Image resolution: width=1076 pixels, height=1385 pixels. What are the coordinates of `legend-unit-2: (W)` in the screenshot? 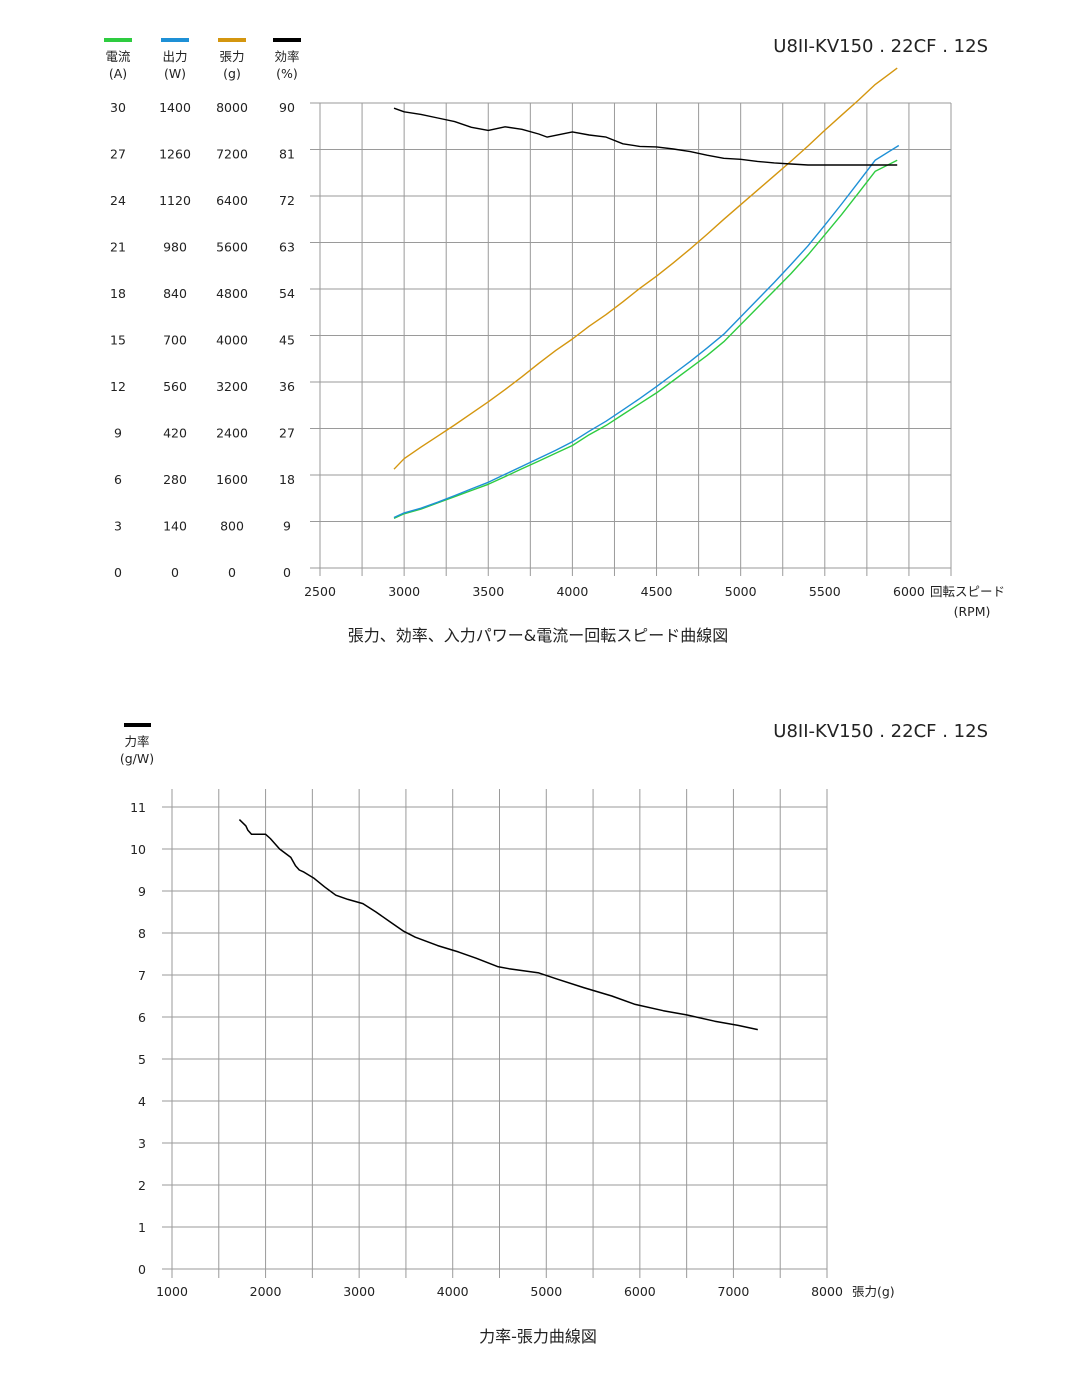 It's located at (175, 73).